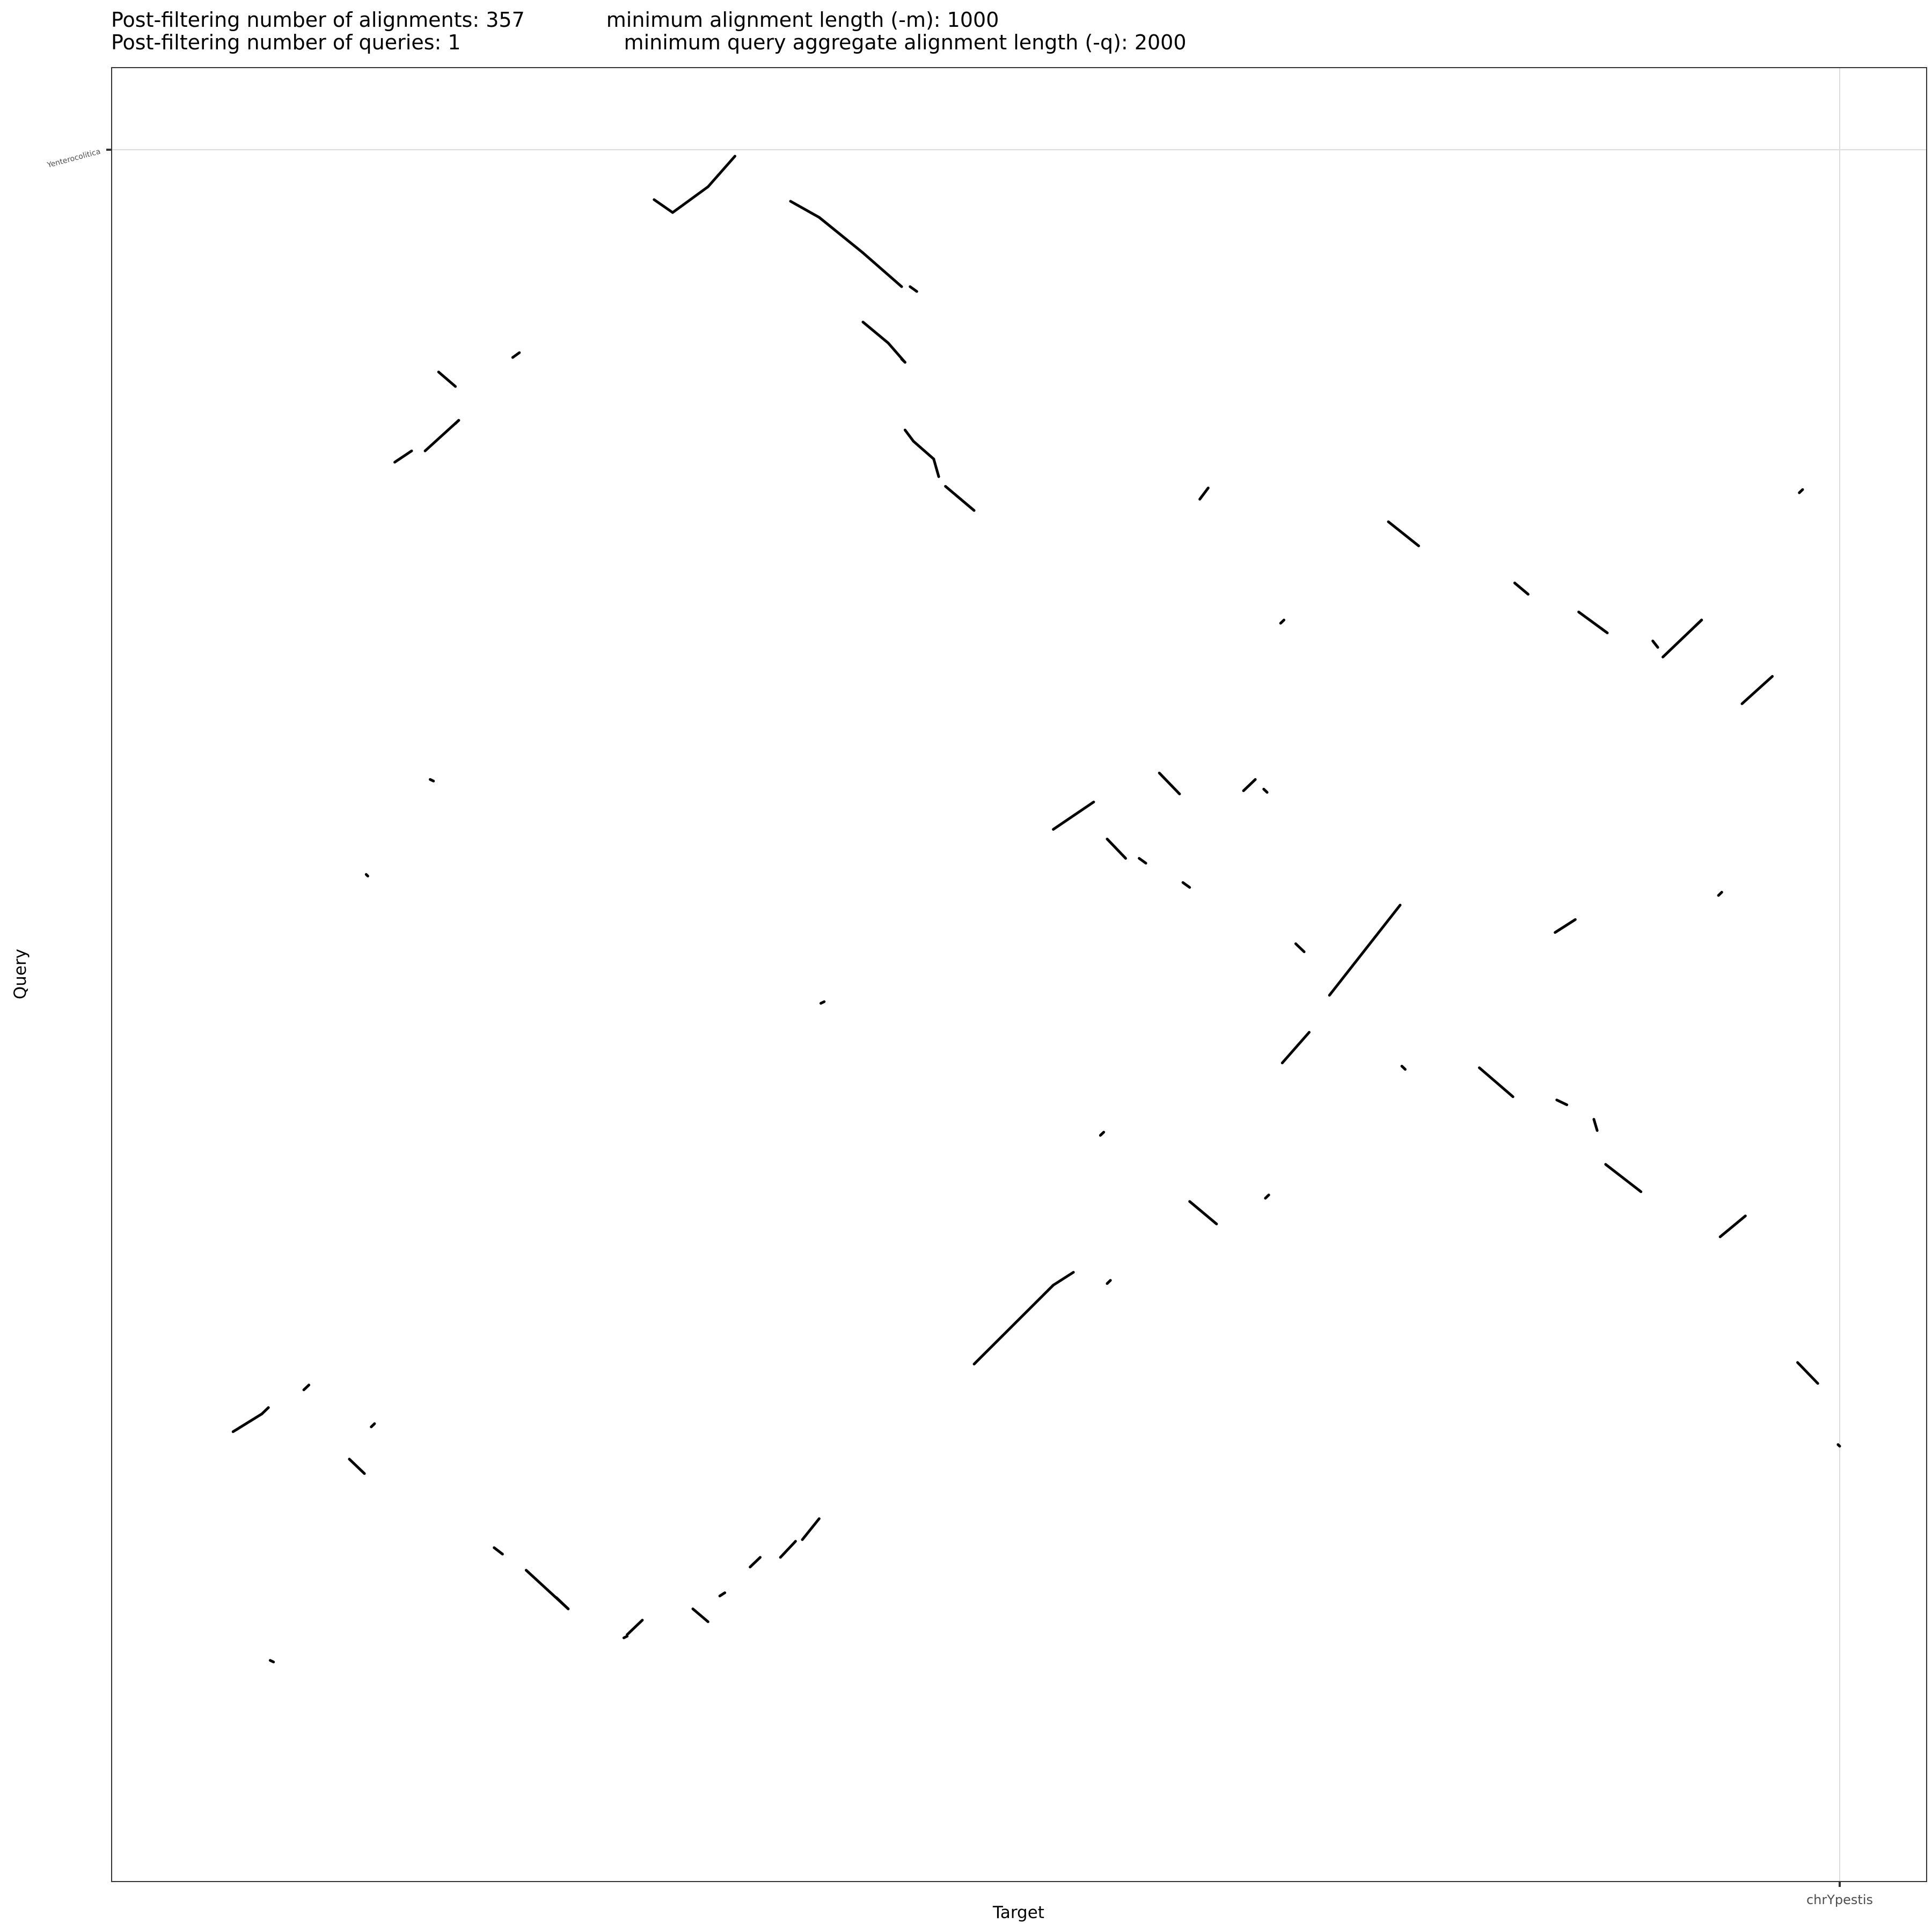 The image size is (1932, 1932). What do you see at coordinates (1018, 1912) in the screenshot?
I see `x-axis-label: Target` at bounding box center [1018, 1912].